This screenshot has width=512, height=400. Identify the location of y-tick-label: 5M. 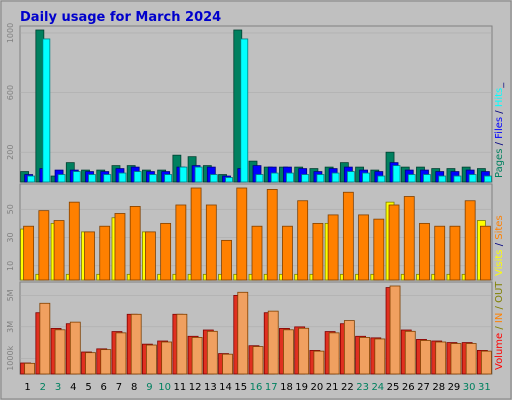
(10, 295).